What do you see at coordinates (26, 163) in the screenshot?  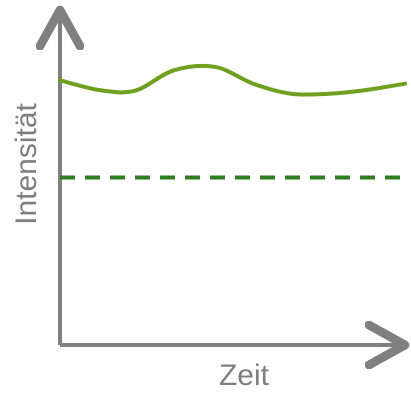 I see `y-axis-label: Intensität` at bounding box center [26, 163].